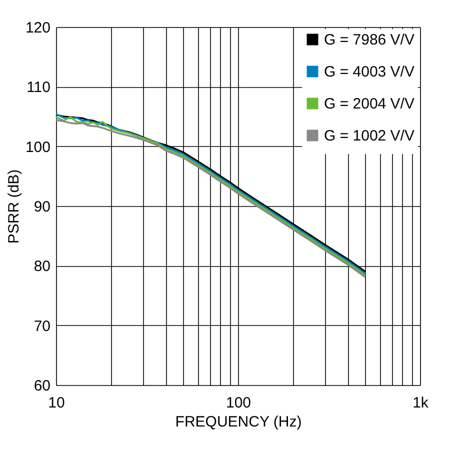  Describe the element at coordinates (56, 403) in the screenshot. I see `x-tick-label: 10` at that location.